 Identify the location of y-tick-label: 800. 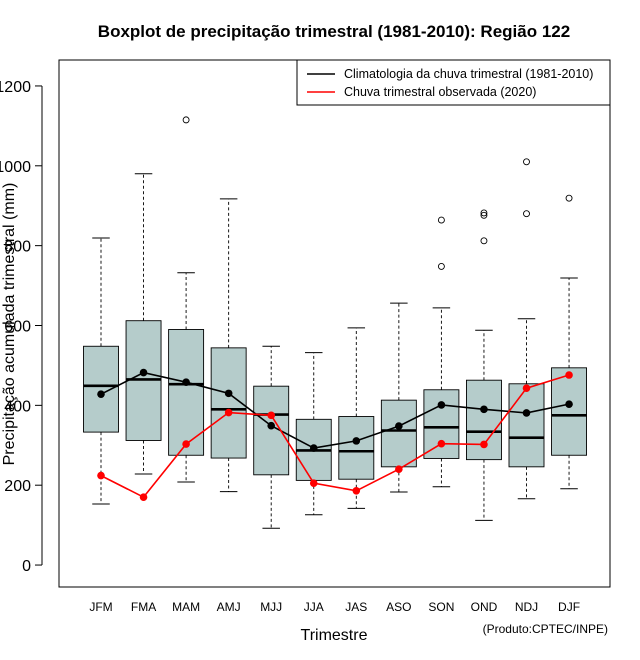
(17, 247).